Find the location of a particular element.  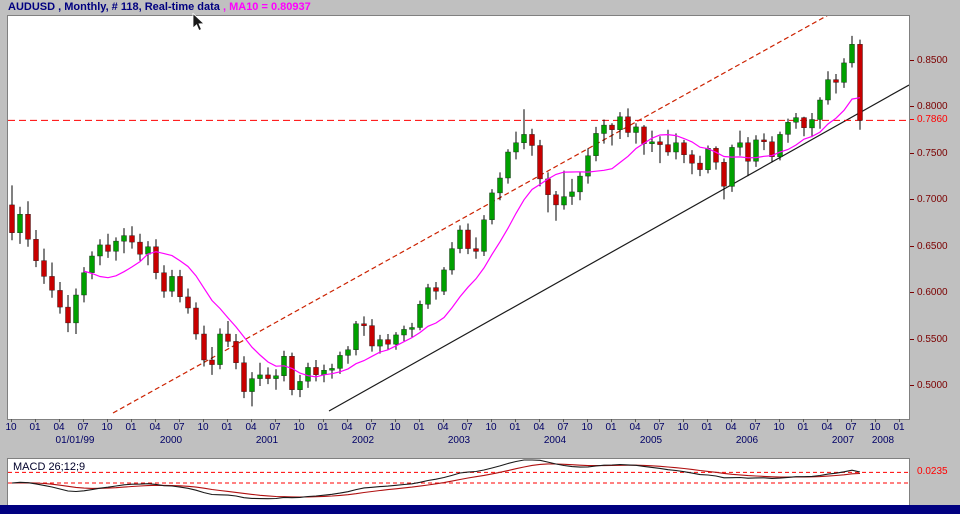

price-tick-label: 0.5000 is located at coordinates (932, 385).